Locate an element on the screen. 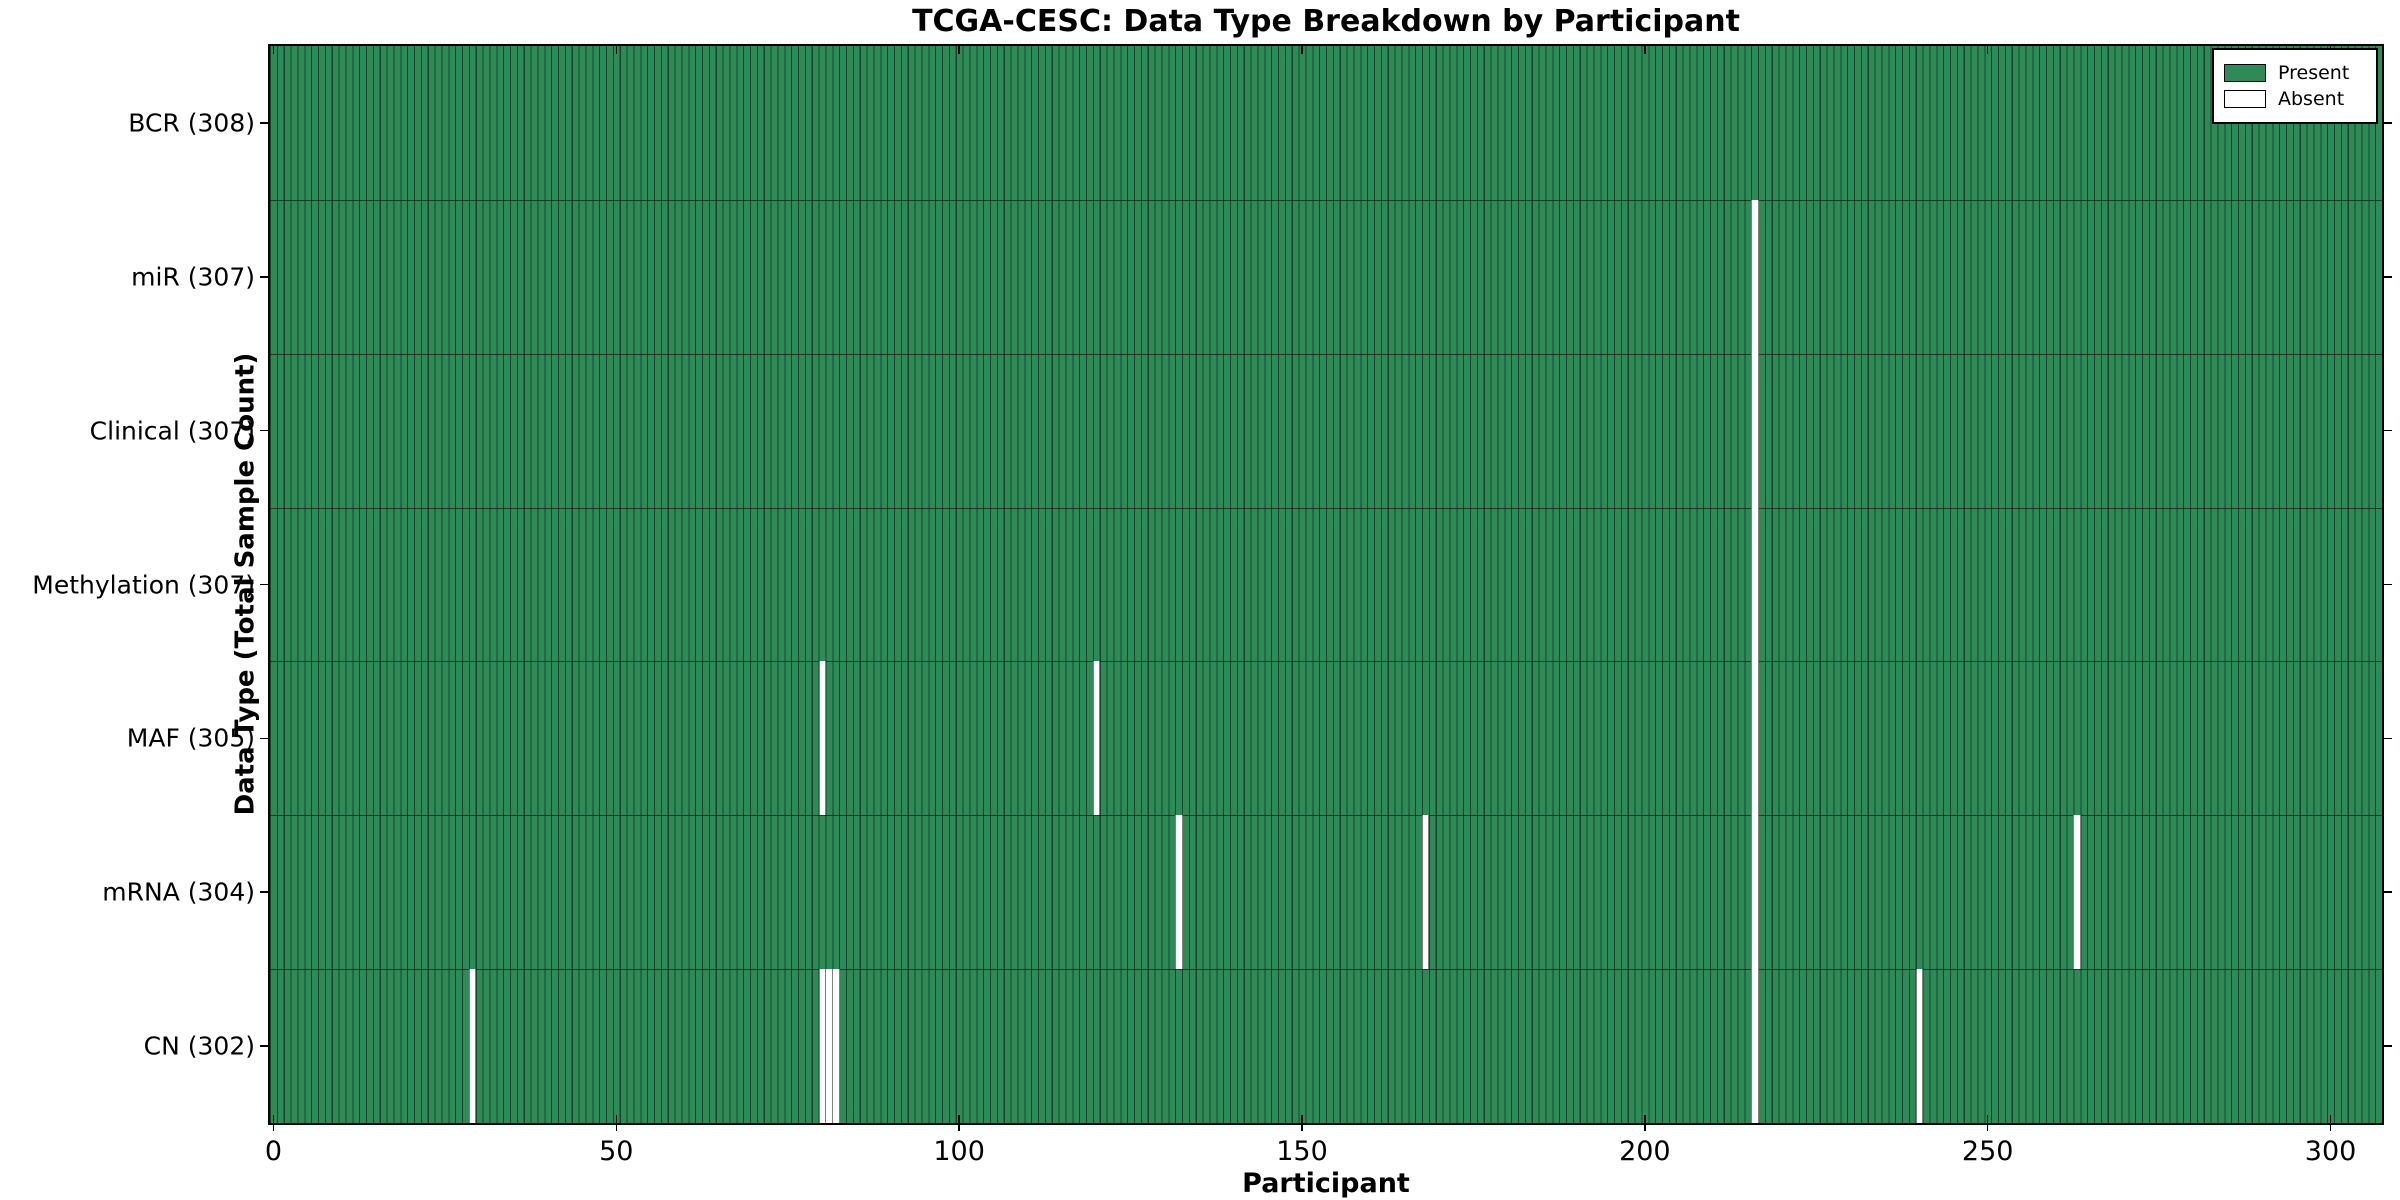 The image size is (2400, 1200). legend-label: Absent is located at coordinates (2311, 99).